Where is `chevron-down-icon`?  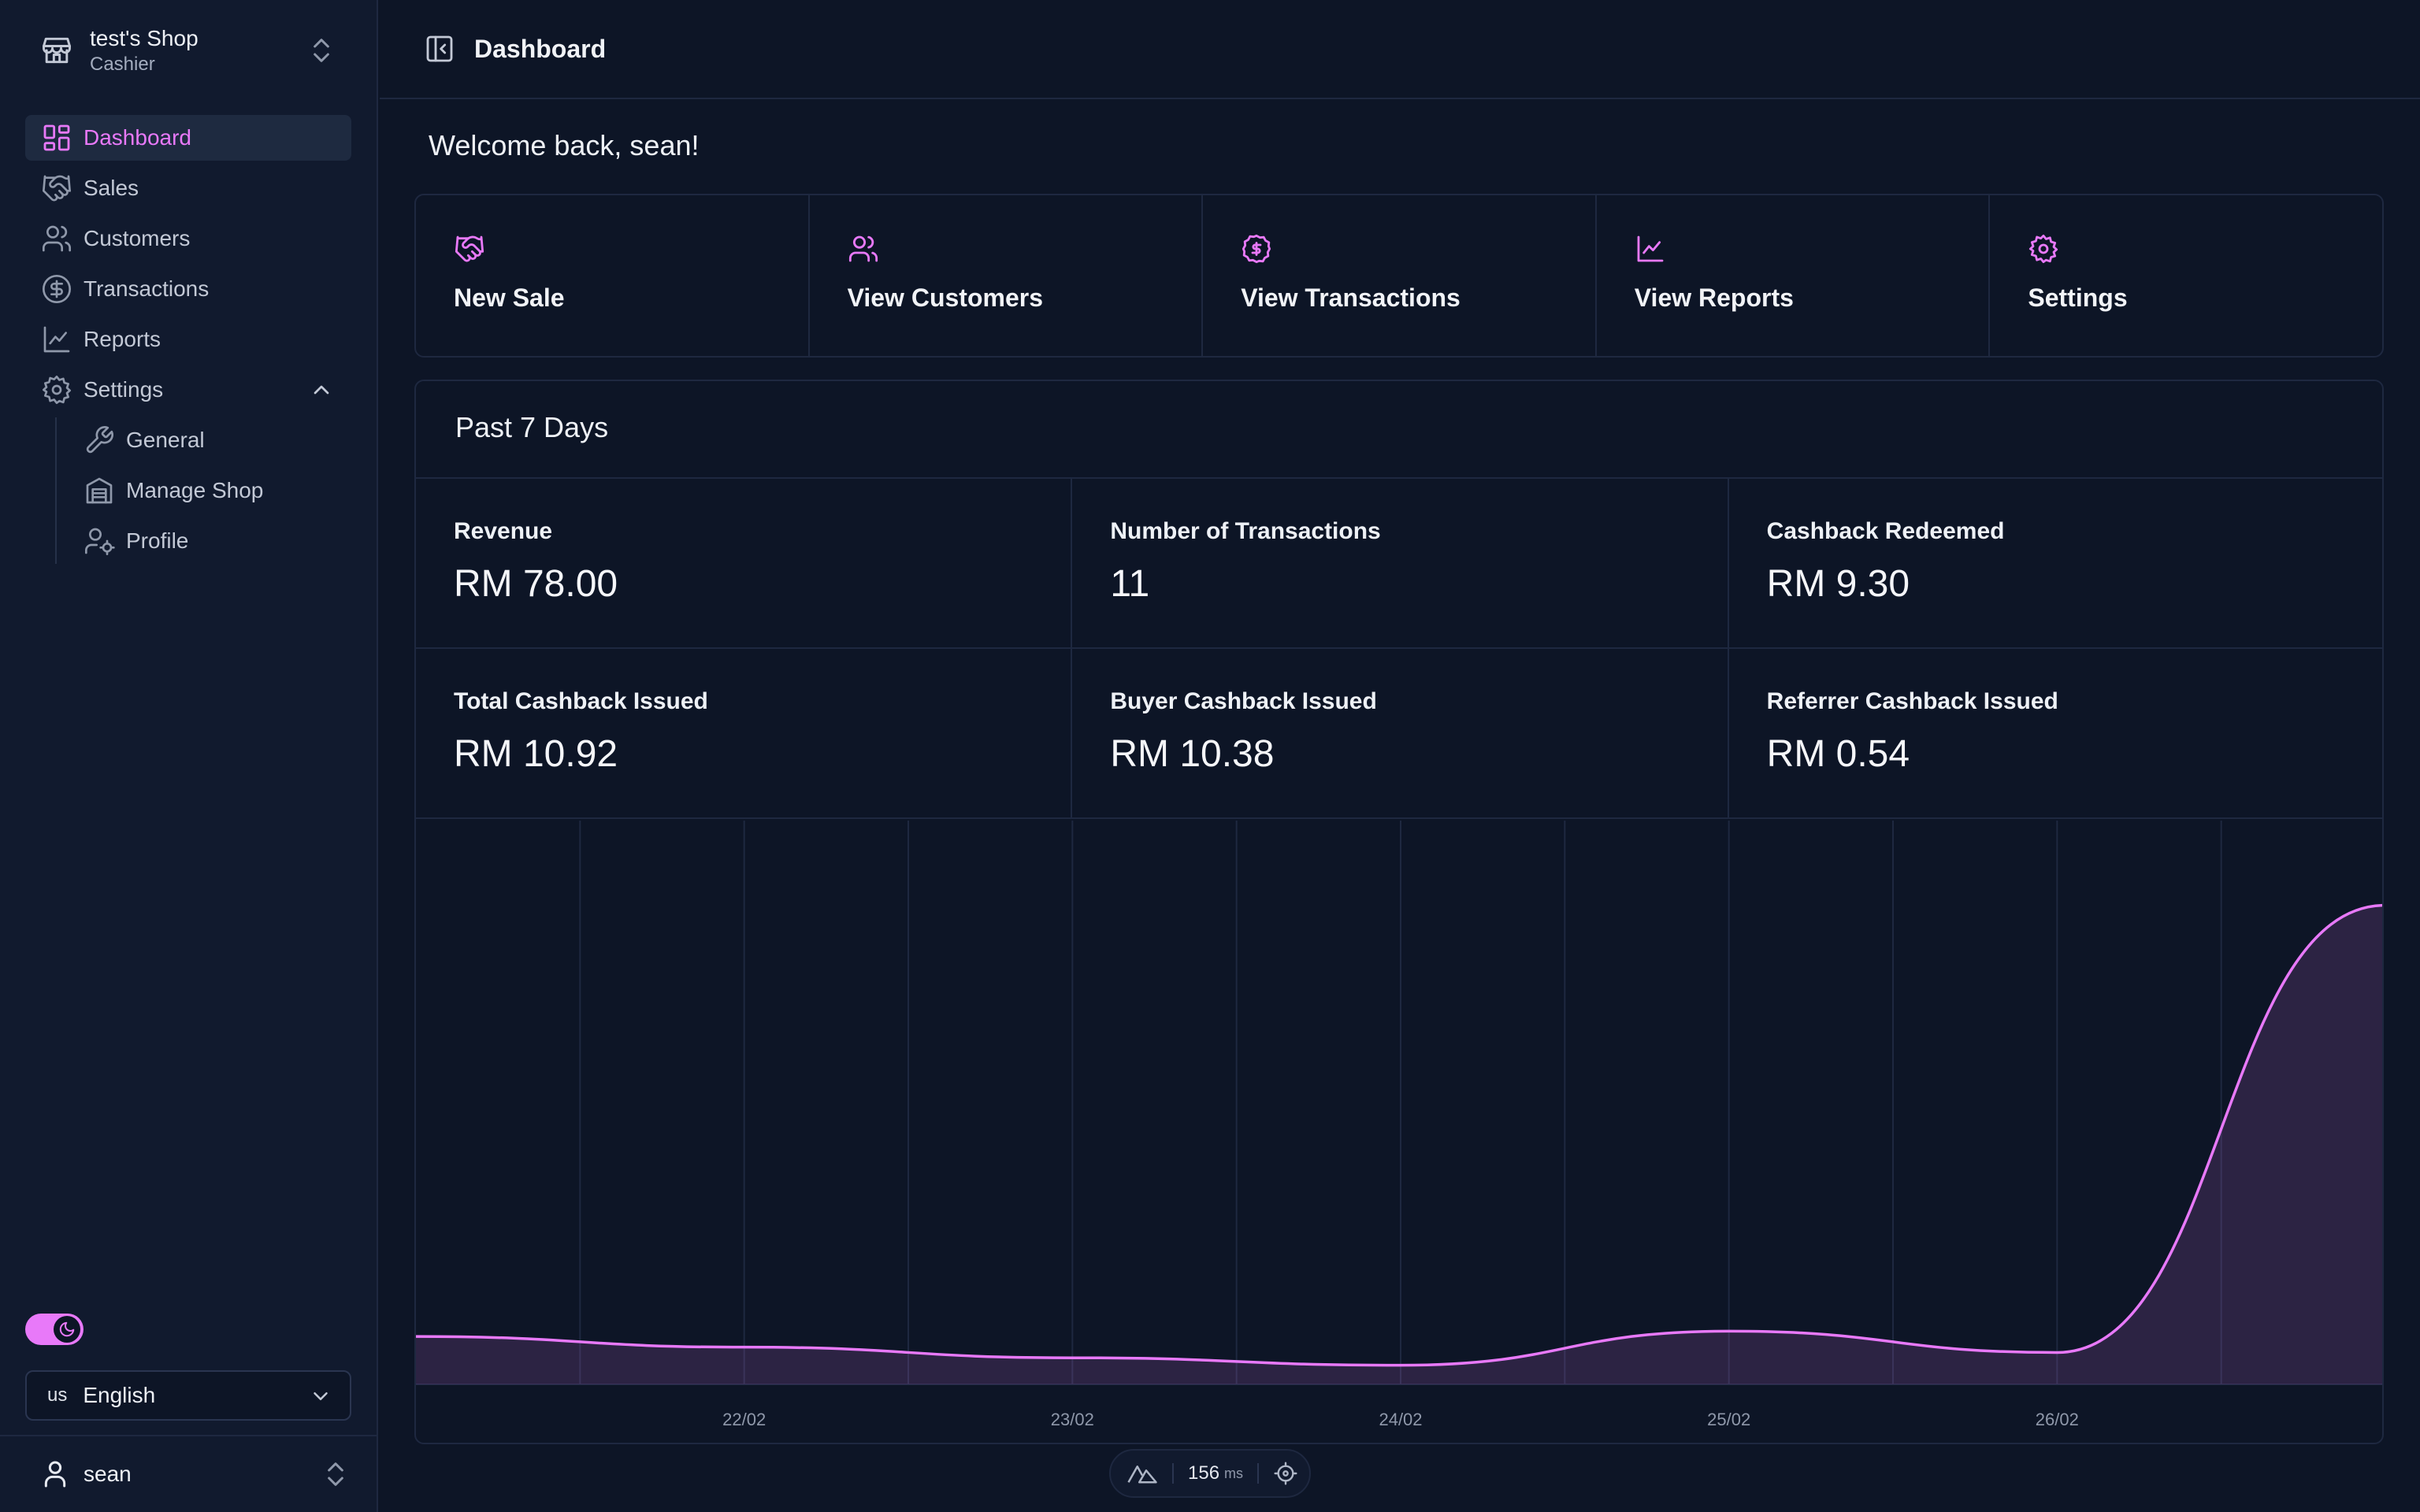
chevron-down-icon is located at coordinates (321, 1396).